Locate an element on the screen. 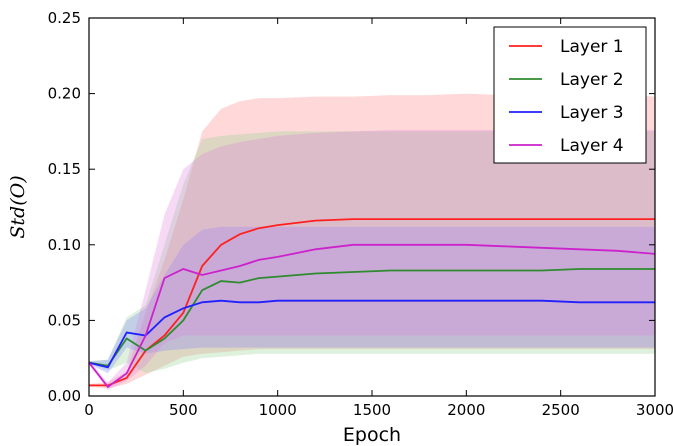 This screenshot has height=446, width=673. legend-label-layer-3: Layer 3 is located at coordinates (592, 113).